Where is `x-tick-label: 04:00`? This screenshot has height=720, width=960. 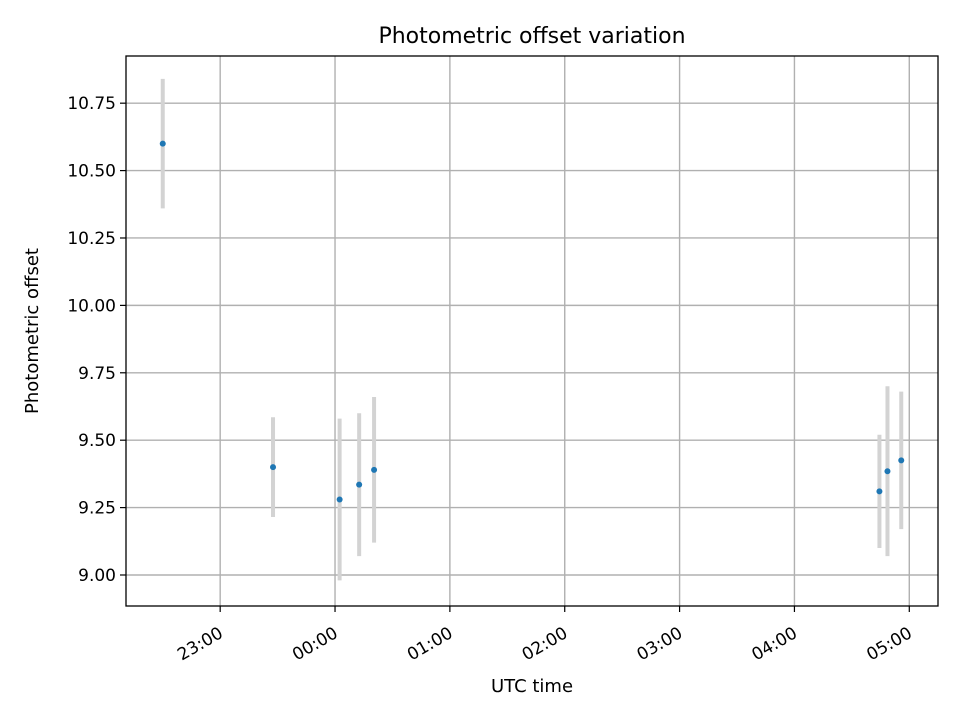 x-tick-label: 04:00 is located at coordinates (775, 644).